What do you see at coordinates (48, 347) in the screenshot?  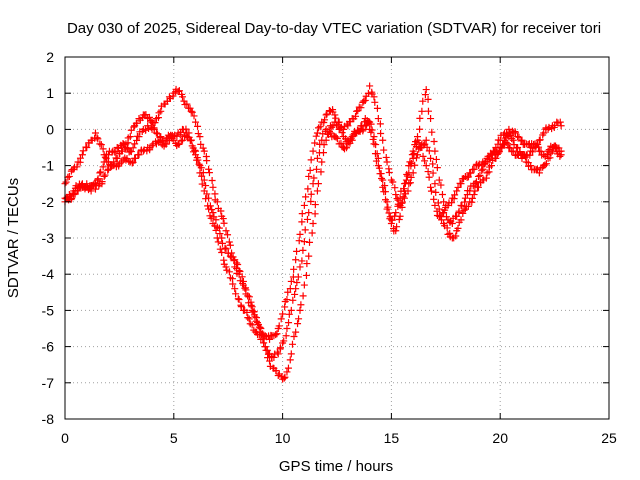 I see `y-tick-label: -6` at bounding box center [48, 347].